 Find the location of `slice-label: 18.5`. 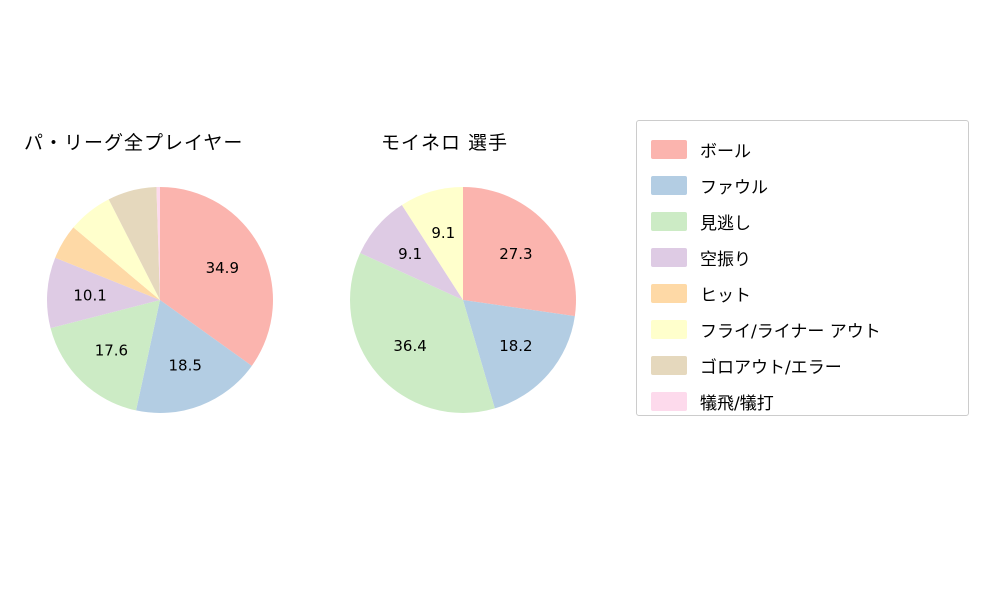

slice-label: 18.5 is located at coordinates (184, 365).